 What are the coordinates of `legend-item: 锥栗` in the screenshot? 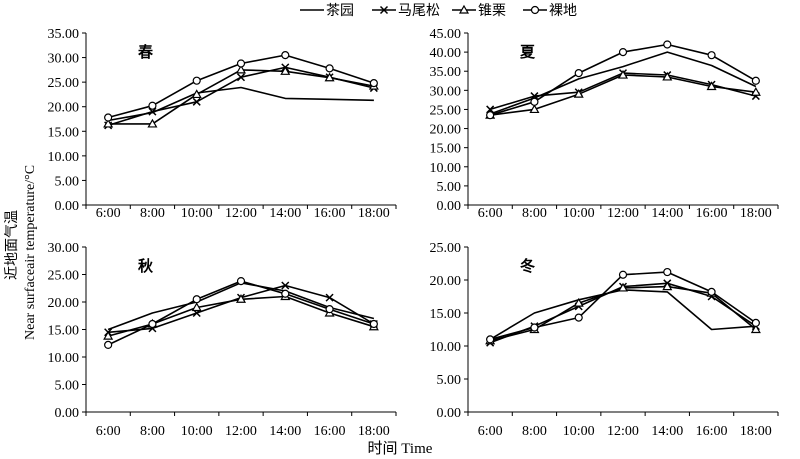 It's located at (479, 11).